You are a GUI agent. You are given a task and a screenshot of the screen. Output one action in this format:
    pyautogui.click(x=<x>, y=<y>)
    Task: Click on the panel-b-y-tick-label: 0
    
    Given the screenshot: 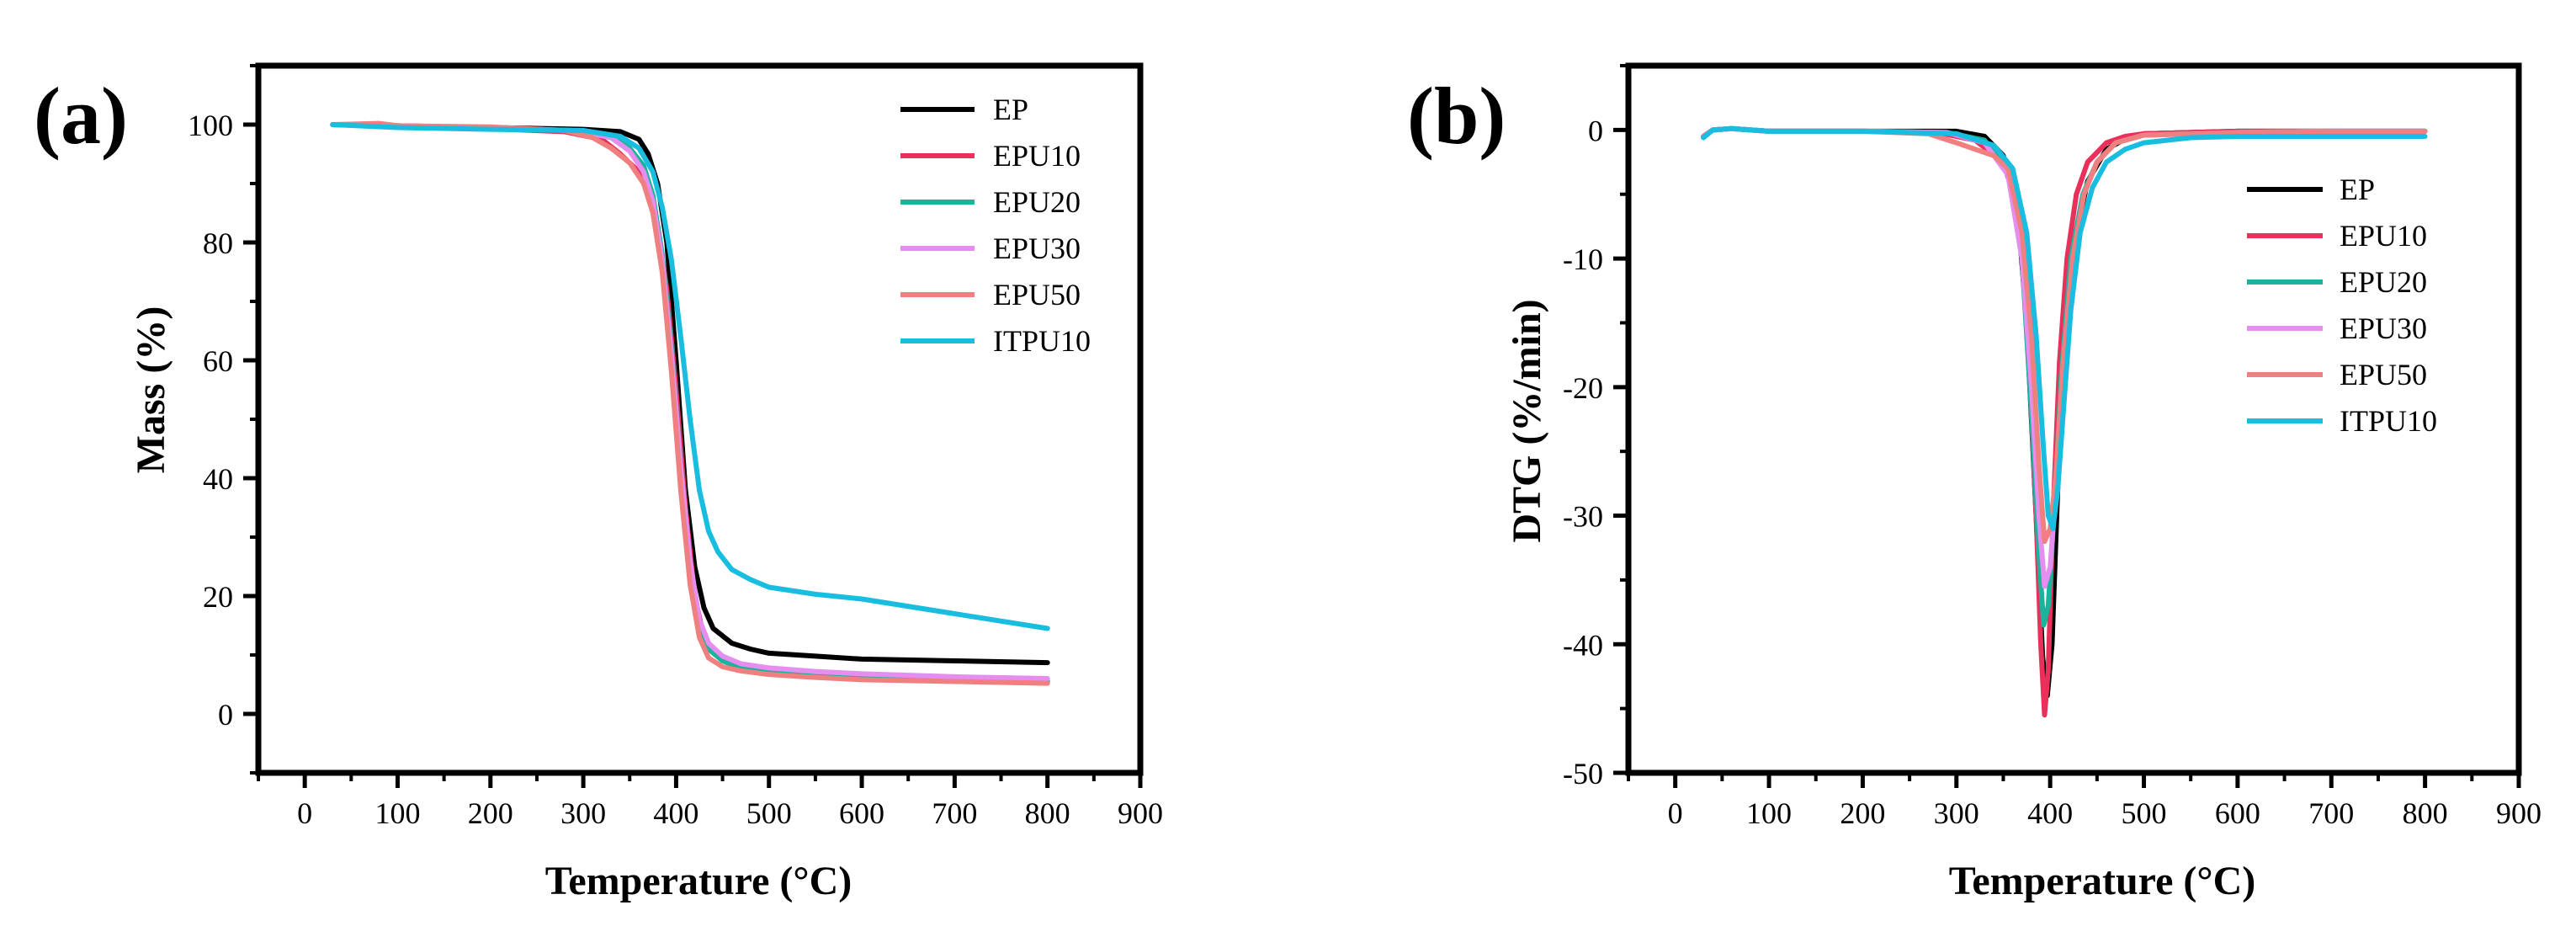 What is the action you would take?
    pyautogui.click(x=1595, y=130)
    